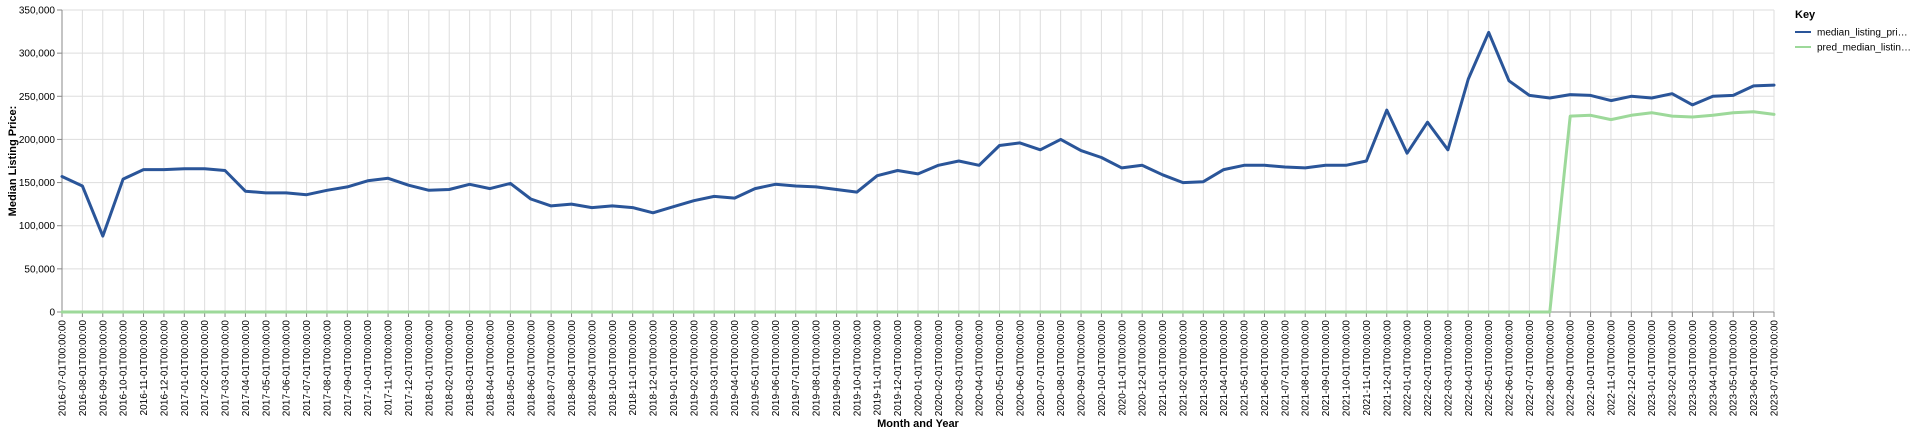  I want to click on x-tick-label: 2020-09-01T00:00:00, so click(1082, 368).